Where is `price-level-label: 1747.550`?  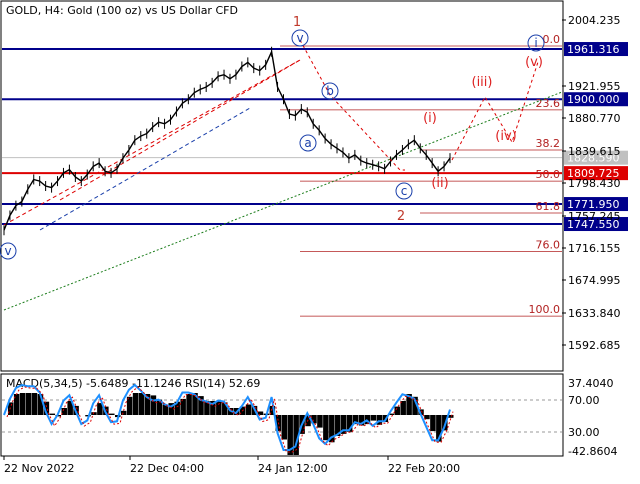 price-level-label: 1747.550 is located at coordinates (593, 224).